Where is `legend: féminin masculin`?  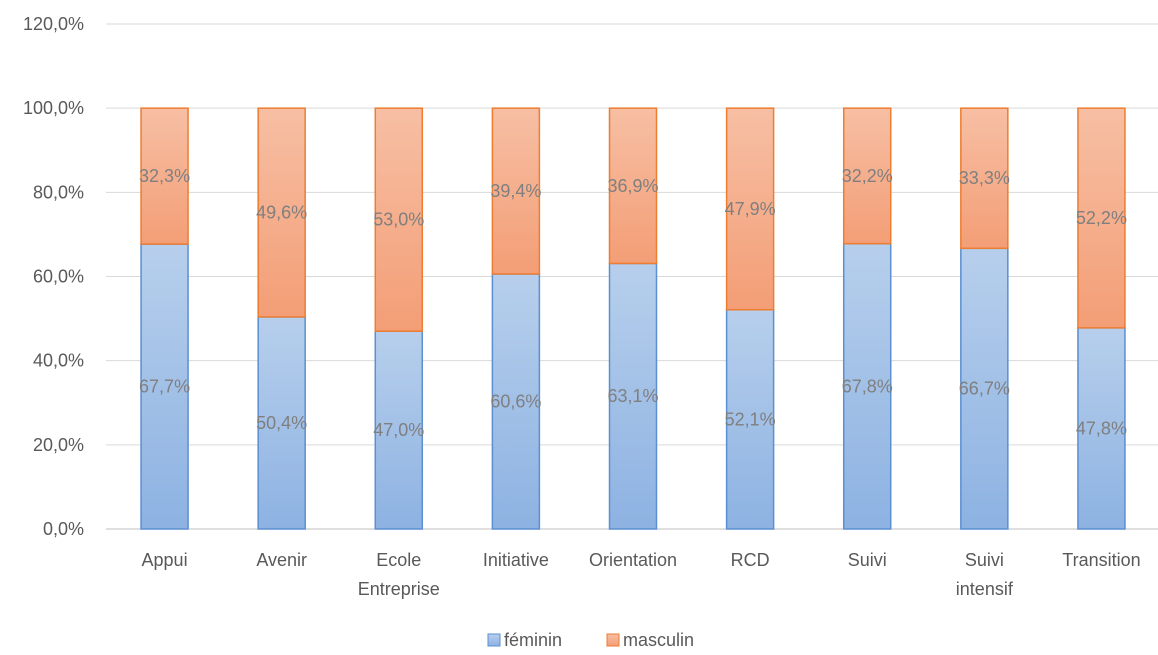
legend: féminin masculin is located at coordinates (590, 640).